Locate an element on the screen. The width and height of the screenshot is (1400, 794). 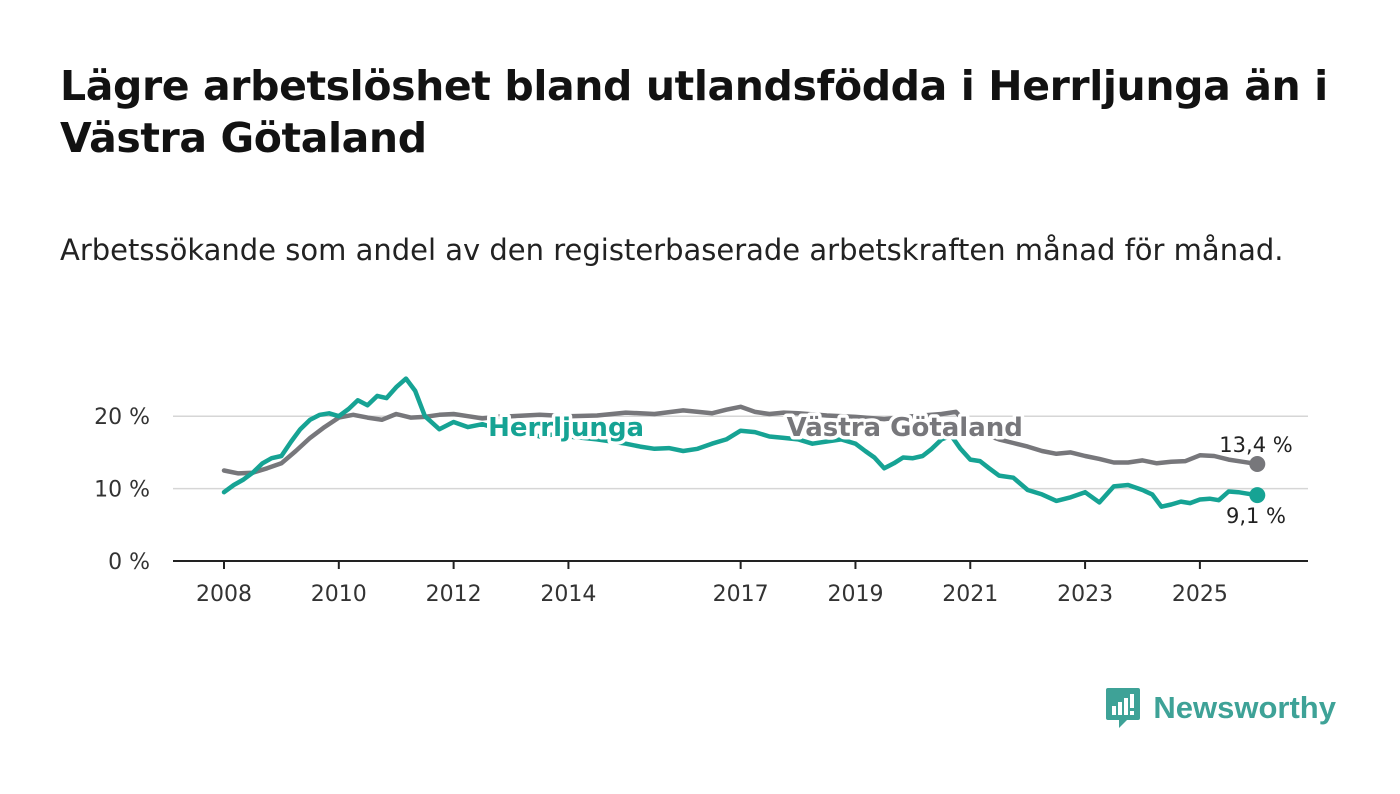
end-value-label-vastra-gotaland: 13,4 % is located at coordinates (1255, 445).